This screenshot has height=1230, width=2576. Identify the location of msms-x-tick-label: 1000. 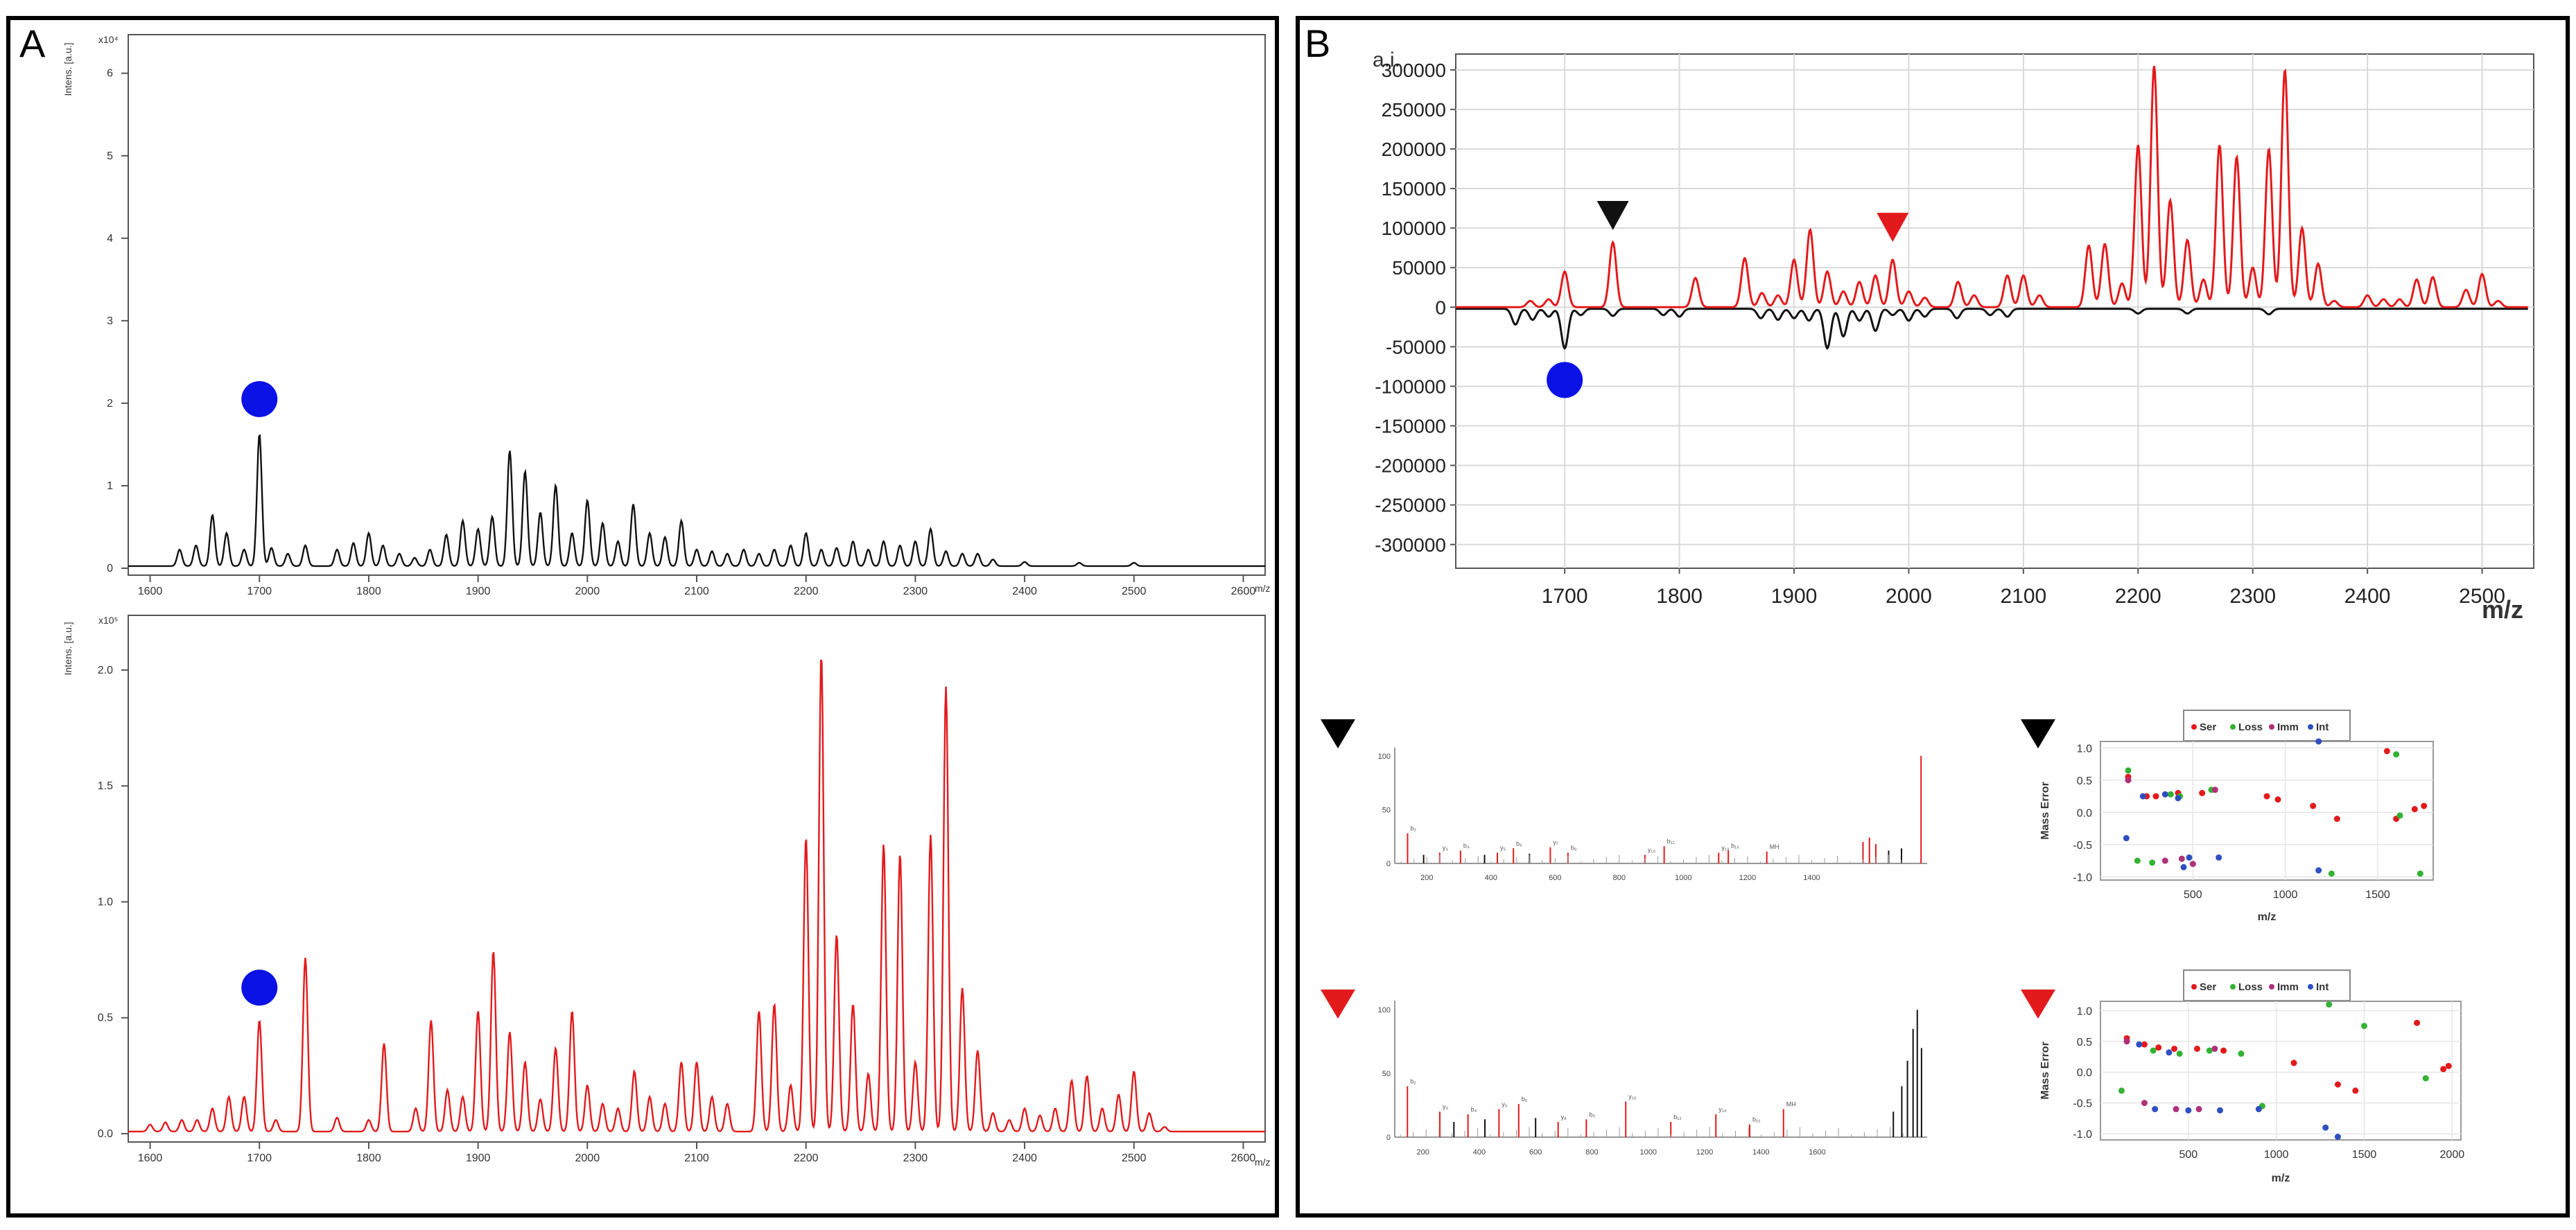
(1683, 878).